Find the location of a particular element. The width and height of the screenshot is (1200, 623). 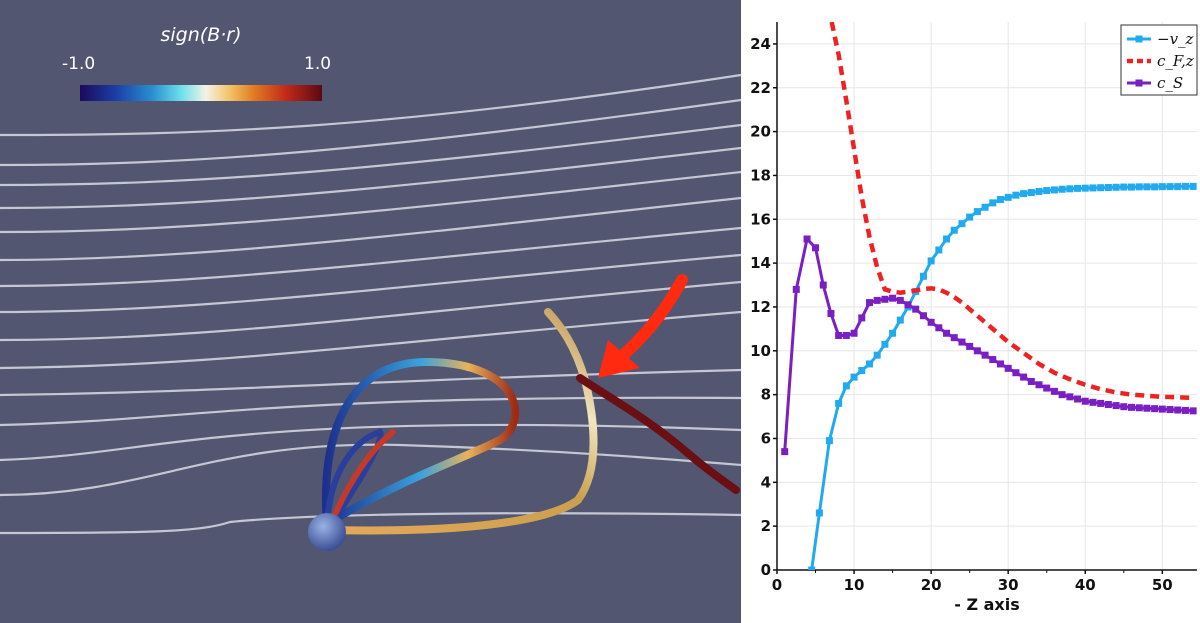

legend-label-0: −v_z is located at coordinates (1175, 39).